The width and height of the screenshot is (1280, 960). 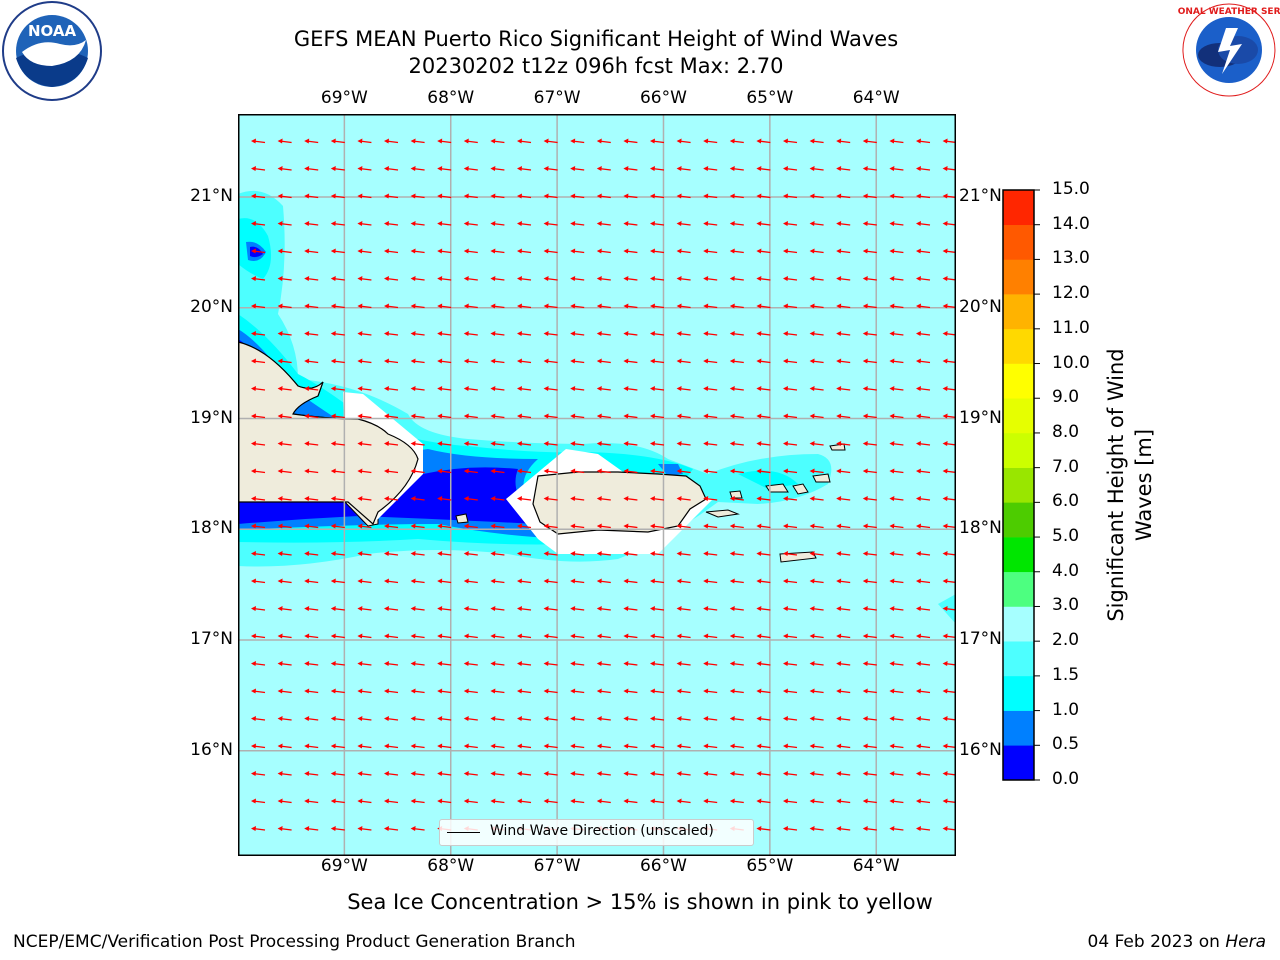 What do you see at coordinates (1156, 942) in the screenshot?
I see `footer-date-text: 04 Feb 2023 on` at bounding box center [1156, 942].